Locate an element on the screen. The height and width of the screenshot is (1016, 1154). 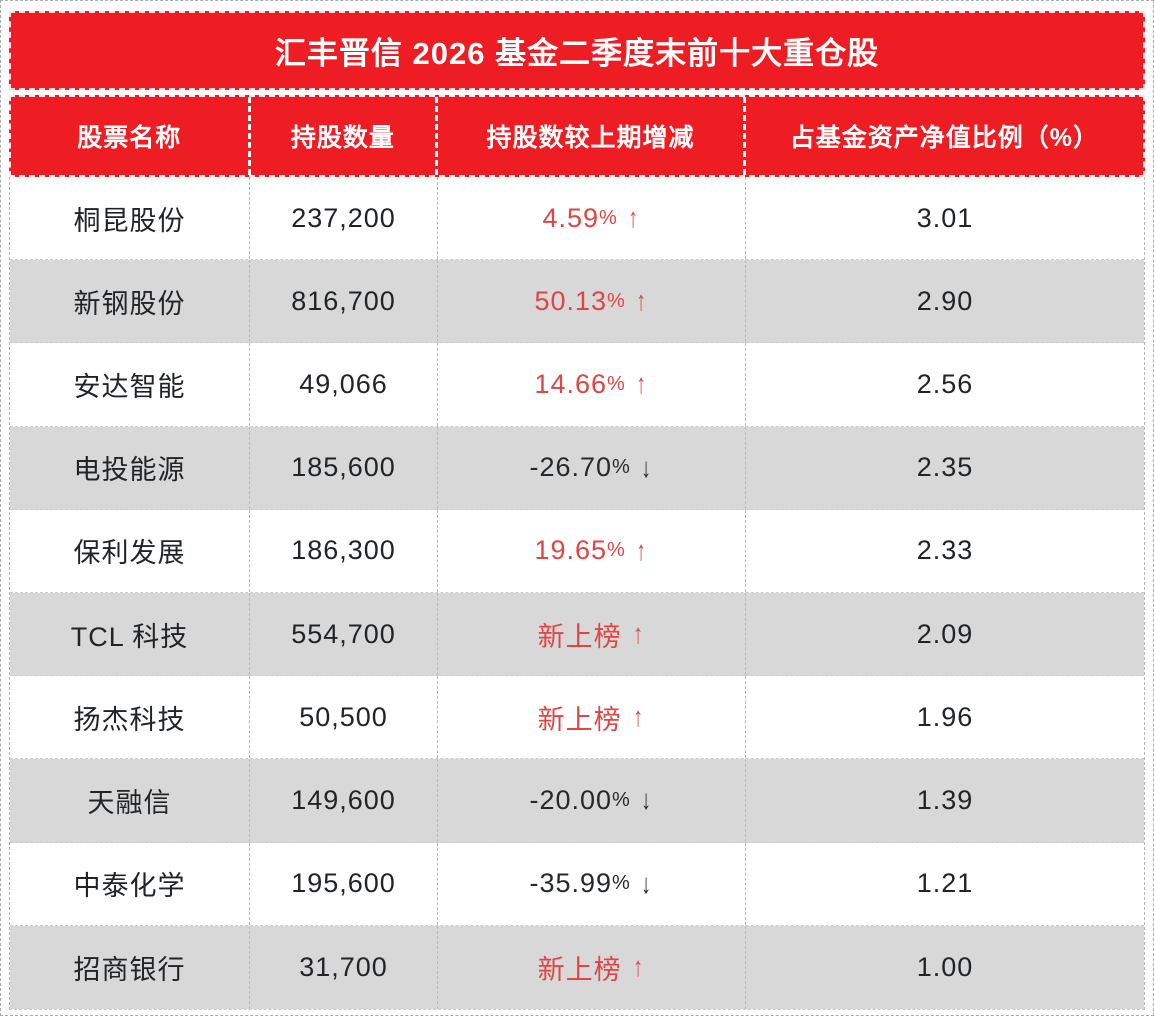
stock-name-cell: 扬杰科技 is located at coordinates (130, 717).